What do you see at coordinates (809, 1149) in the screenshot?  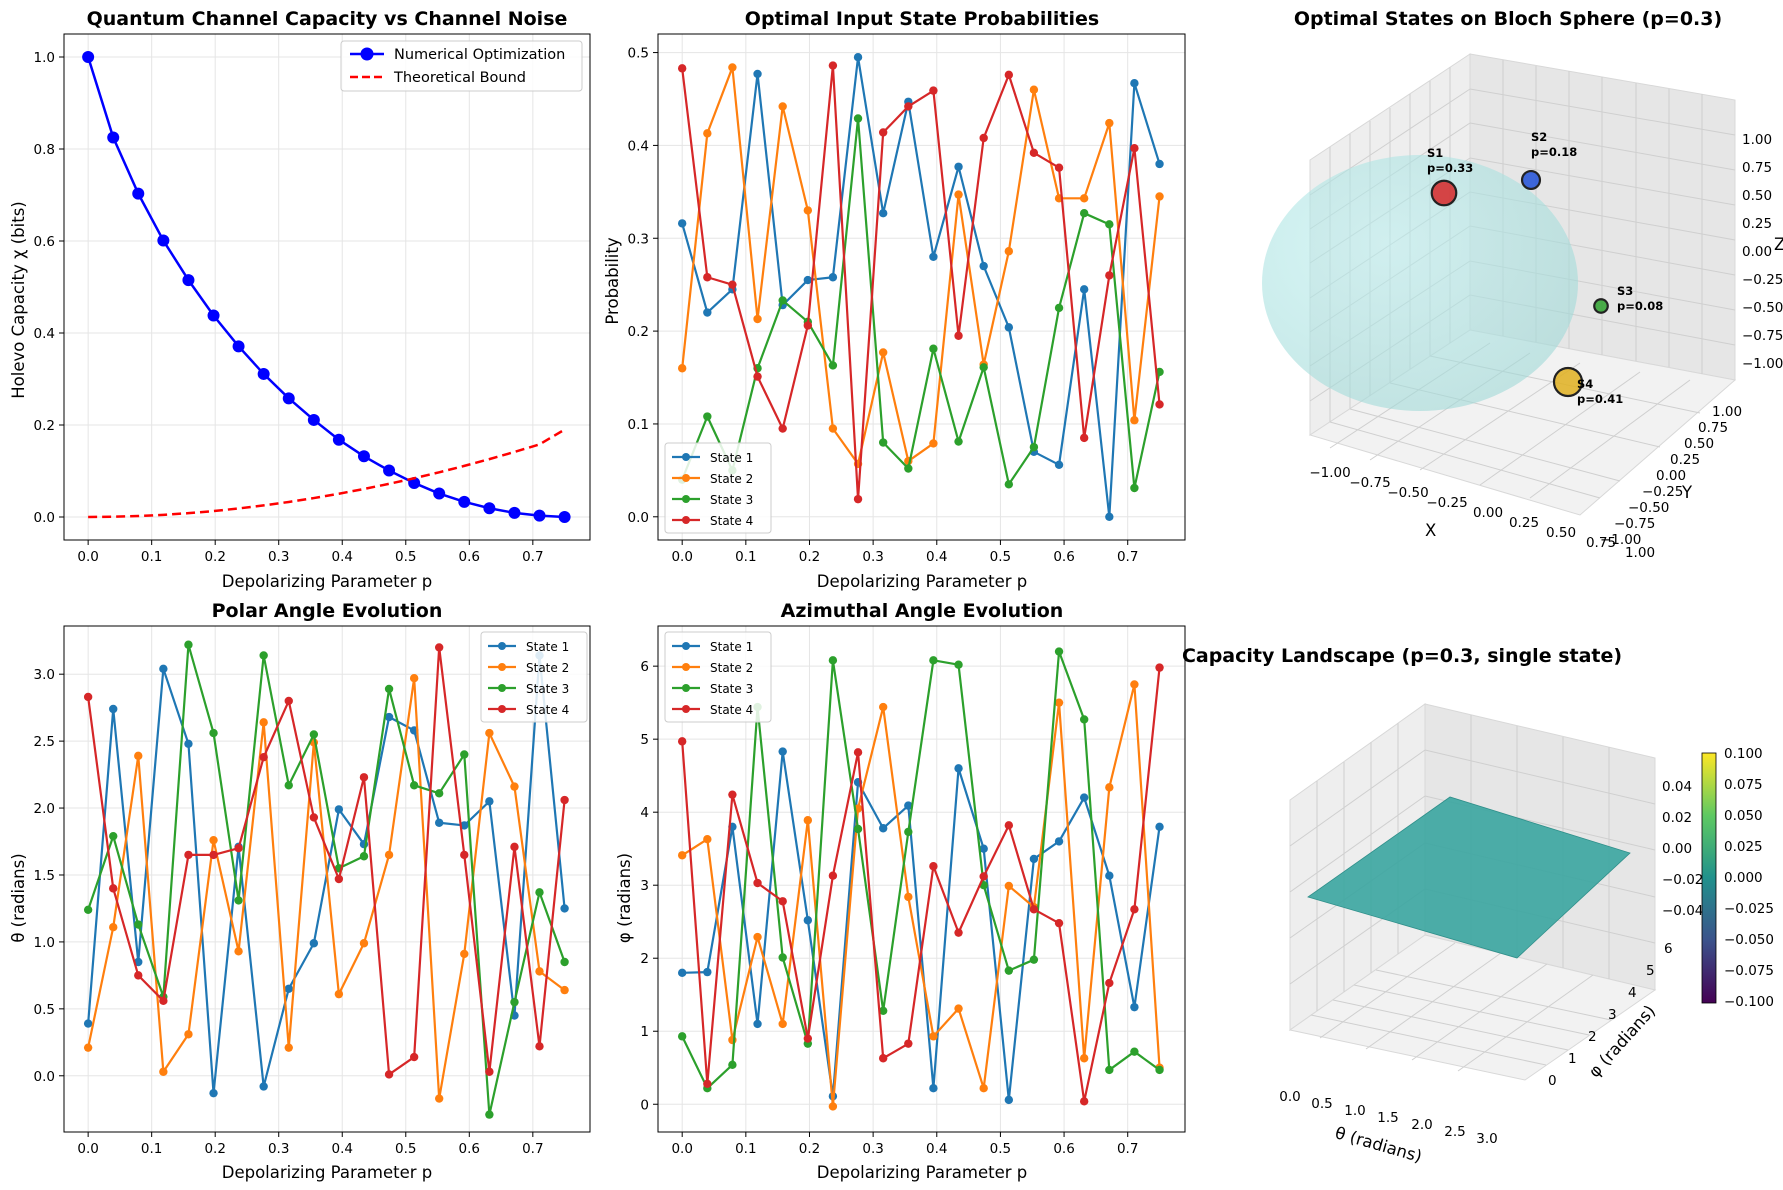 I see `azimuthal-xtick-label-2: 0.2` at bounding box center [809, 1149].